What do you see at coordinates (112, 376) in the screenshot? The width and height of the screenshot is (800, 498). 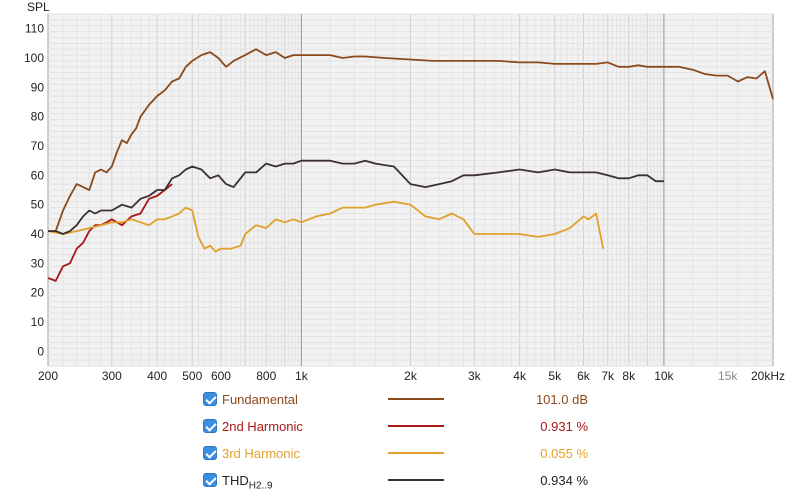 I see `x-tick-label: 300` at bounding box center [112, 376].